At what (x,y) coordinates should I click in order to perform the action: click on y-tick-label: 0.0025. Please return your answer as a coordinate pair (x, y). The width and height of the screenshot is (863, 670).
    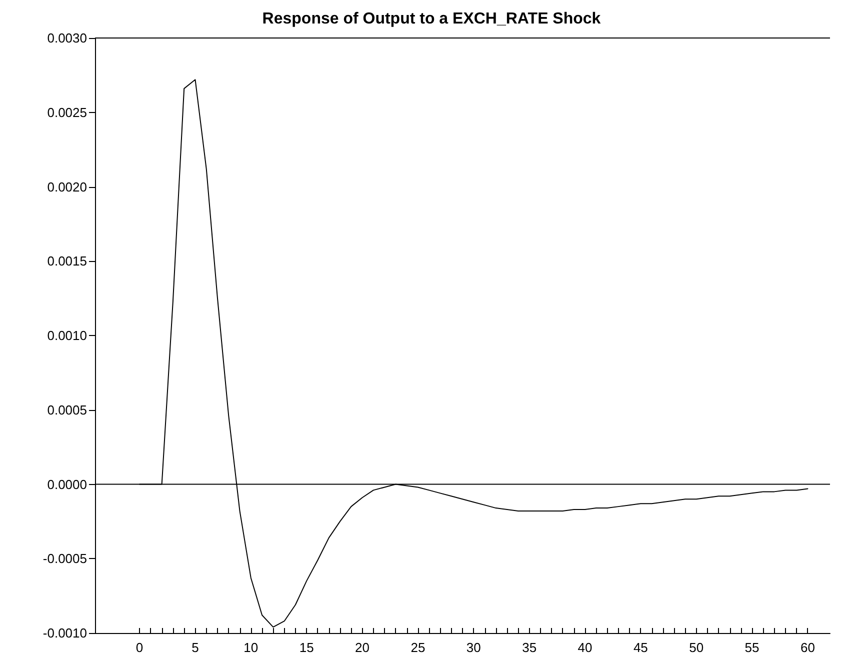
    Looking at the image, I should click on (67, 112).